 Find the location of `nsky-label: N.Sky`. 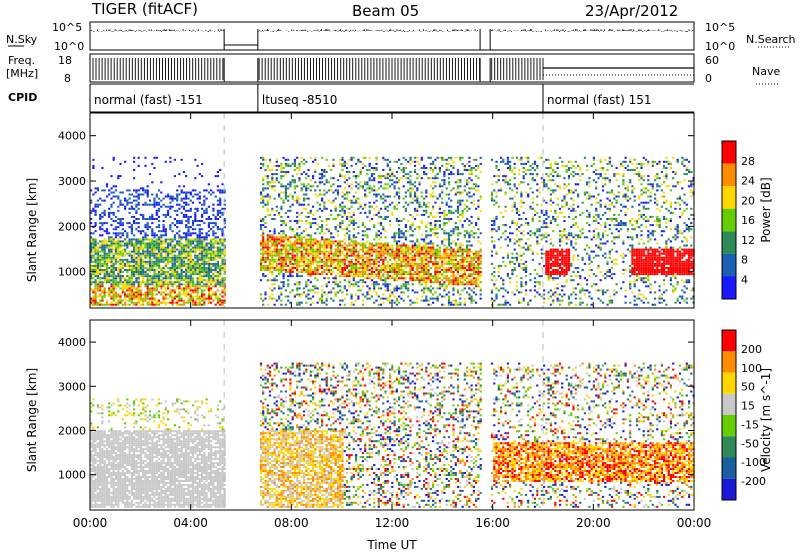

nsky-label: N.Sky is located at coordinates (22, 39).